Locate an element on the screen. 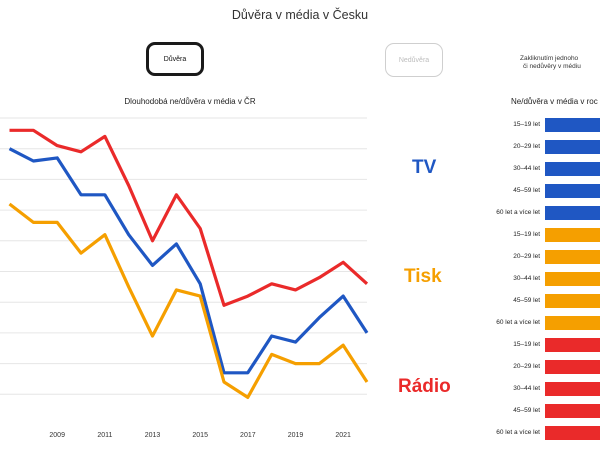  hint-line-2: či nedůvěry v médiu is located at coordinates (552, 66).